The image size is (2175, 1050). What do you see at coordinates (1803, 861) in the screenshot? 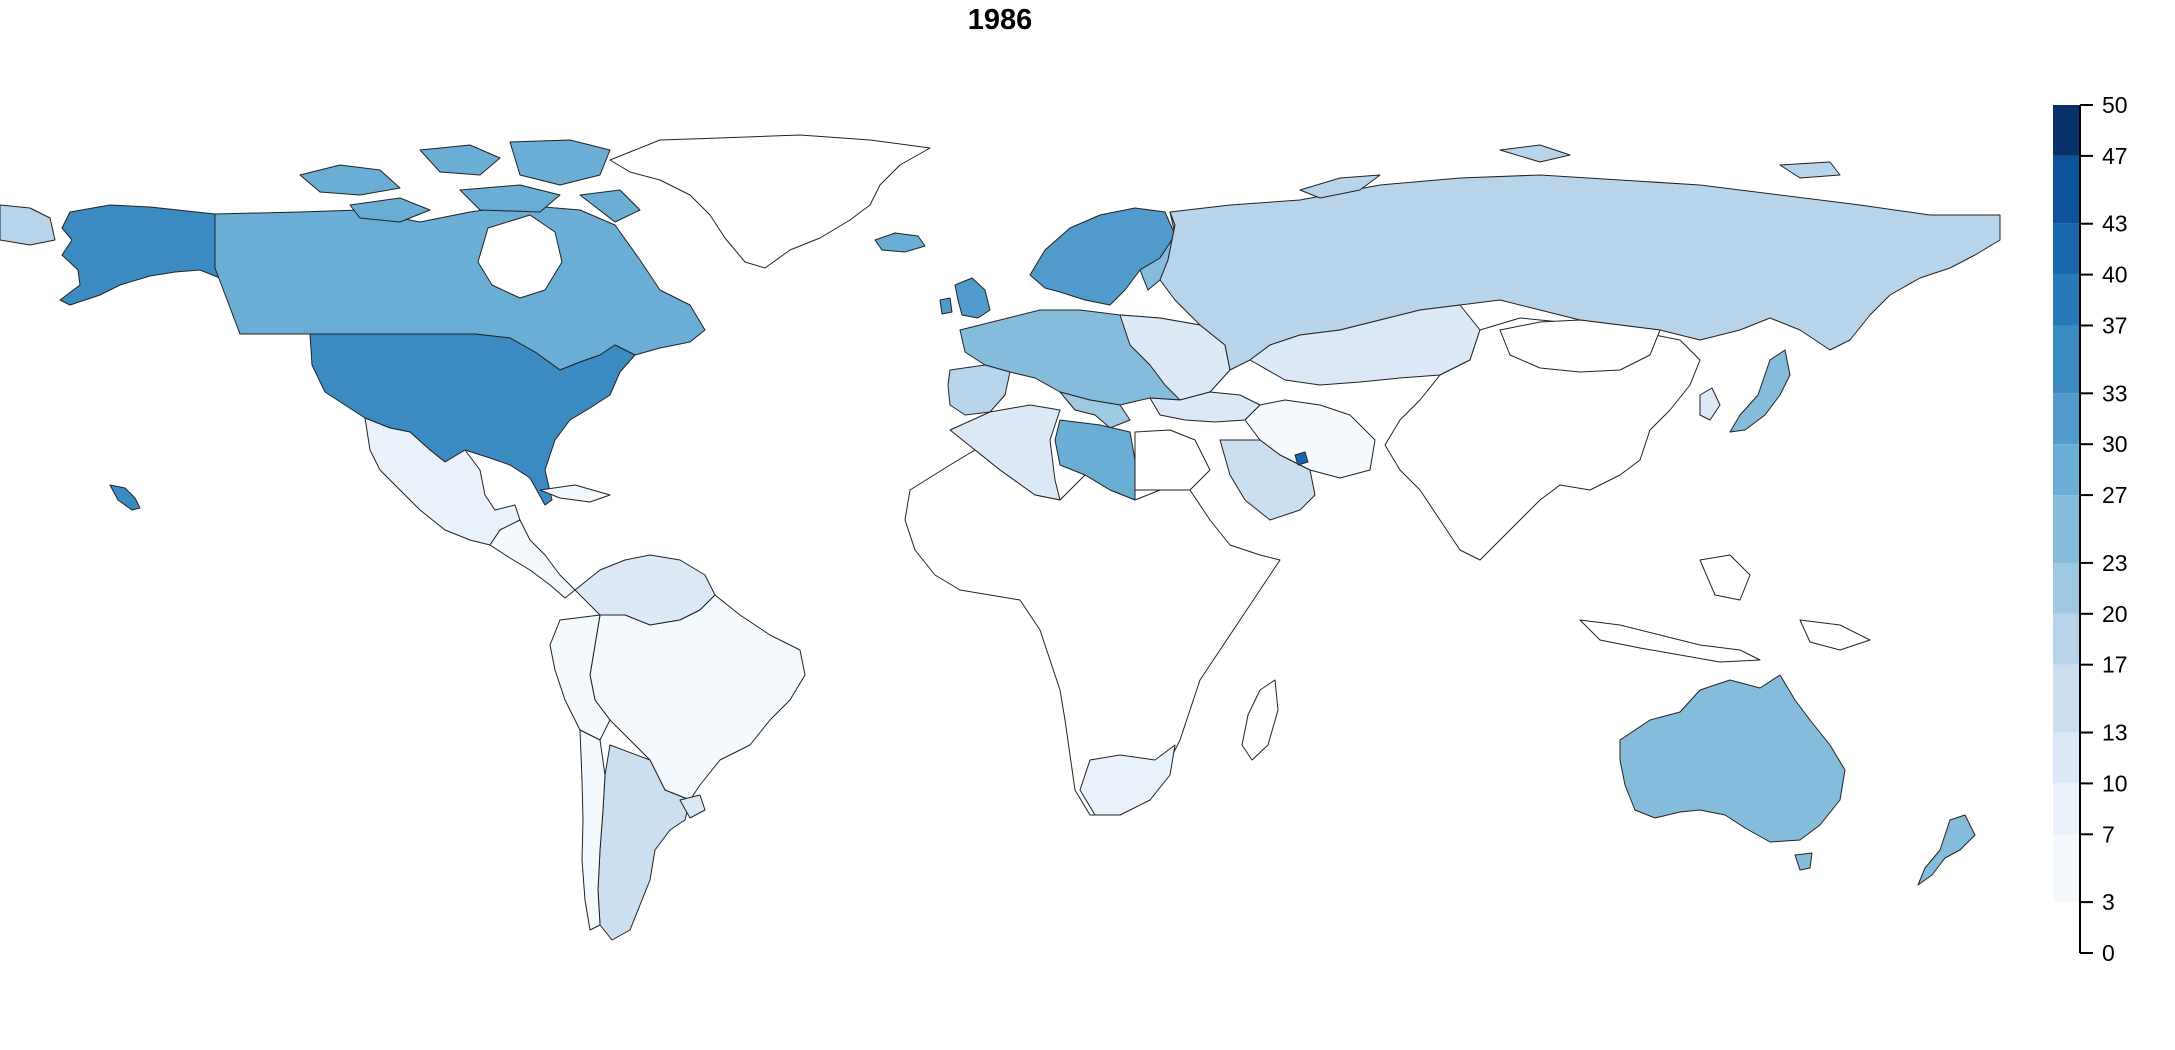
I see `country-tasmania` at bounding box center [1803, 861].